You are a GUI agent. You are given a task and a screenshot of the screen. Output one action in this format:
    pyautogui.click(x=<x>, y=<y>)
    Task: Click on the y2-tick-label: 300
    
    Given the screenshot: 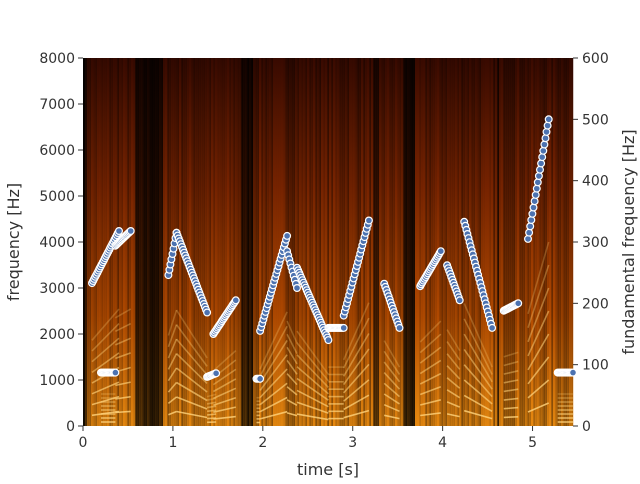 What is the action you would take?
    pyautogui.click(x=595, y=243)
    